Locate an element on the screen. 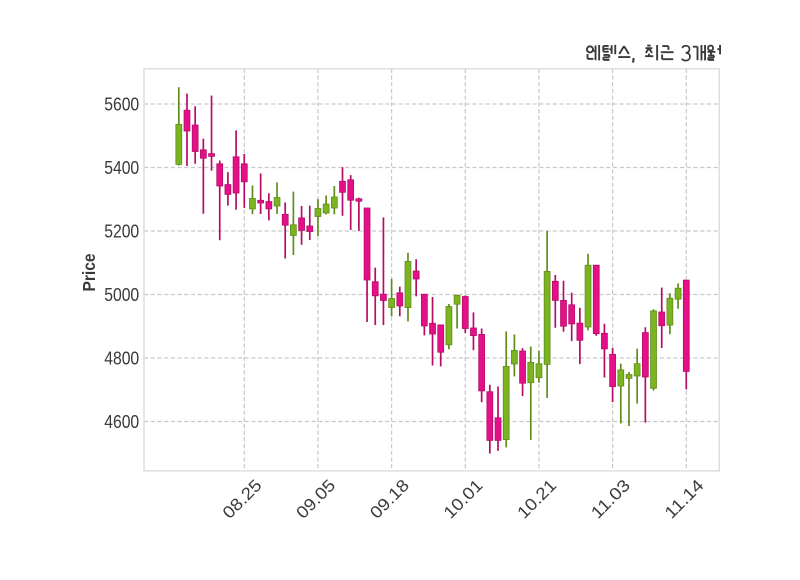  svg-text: 5000 is located at coordinates (121, 294).